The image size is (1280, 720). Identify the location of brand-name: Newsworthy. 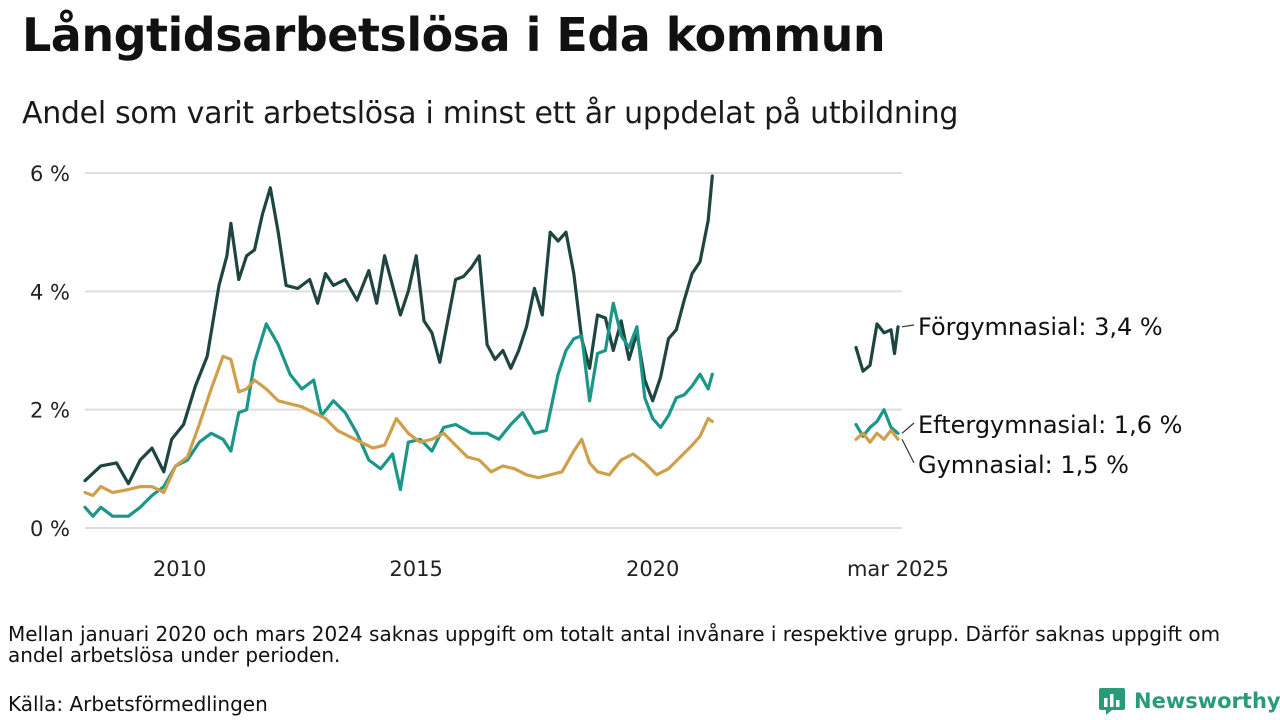
(1207, 701).